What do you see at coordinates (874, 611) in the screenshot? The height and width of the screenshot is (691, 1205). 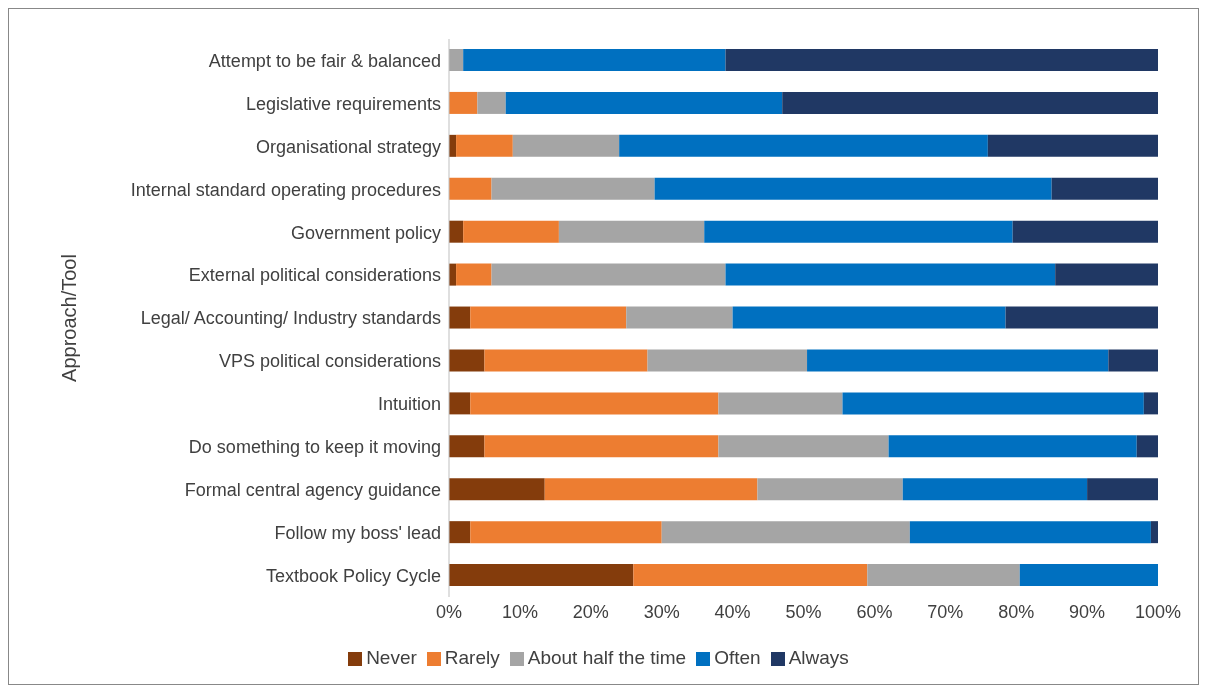 I see `x-tick-label: 60%` at bounding box center [874, 611].